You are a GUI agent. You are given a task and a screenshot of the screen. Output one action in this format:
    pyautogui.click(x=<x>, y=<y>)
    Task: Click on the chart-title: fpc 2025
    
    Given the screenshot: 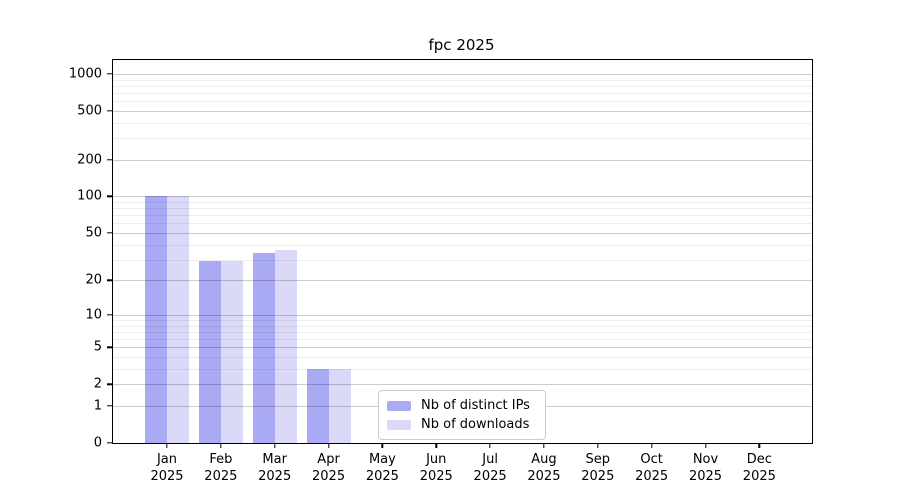 What is the action you would take?
    pyautogui.click(x=461, y=45)
    